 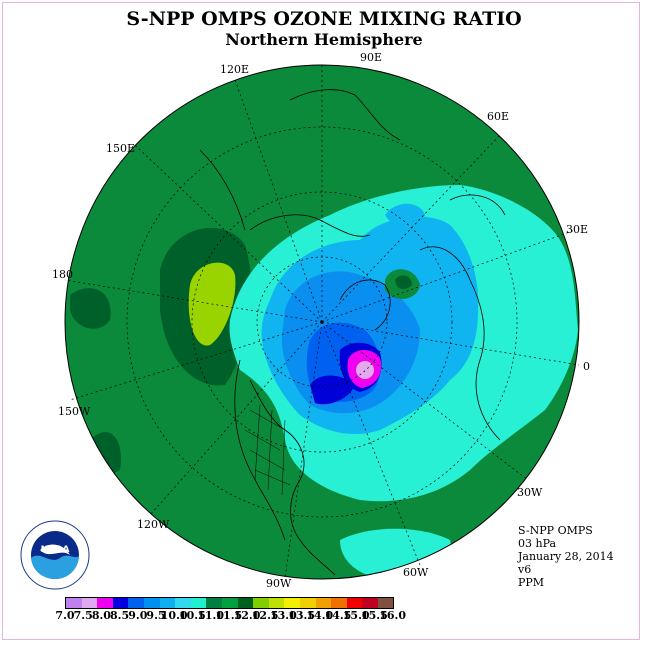 I want to click on lon-30w: 30W, so click(x=530, y=492).